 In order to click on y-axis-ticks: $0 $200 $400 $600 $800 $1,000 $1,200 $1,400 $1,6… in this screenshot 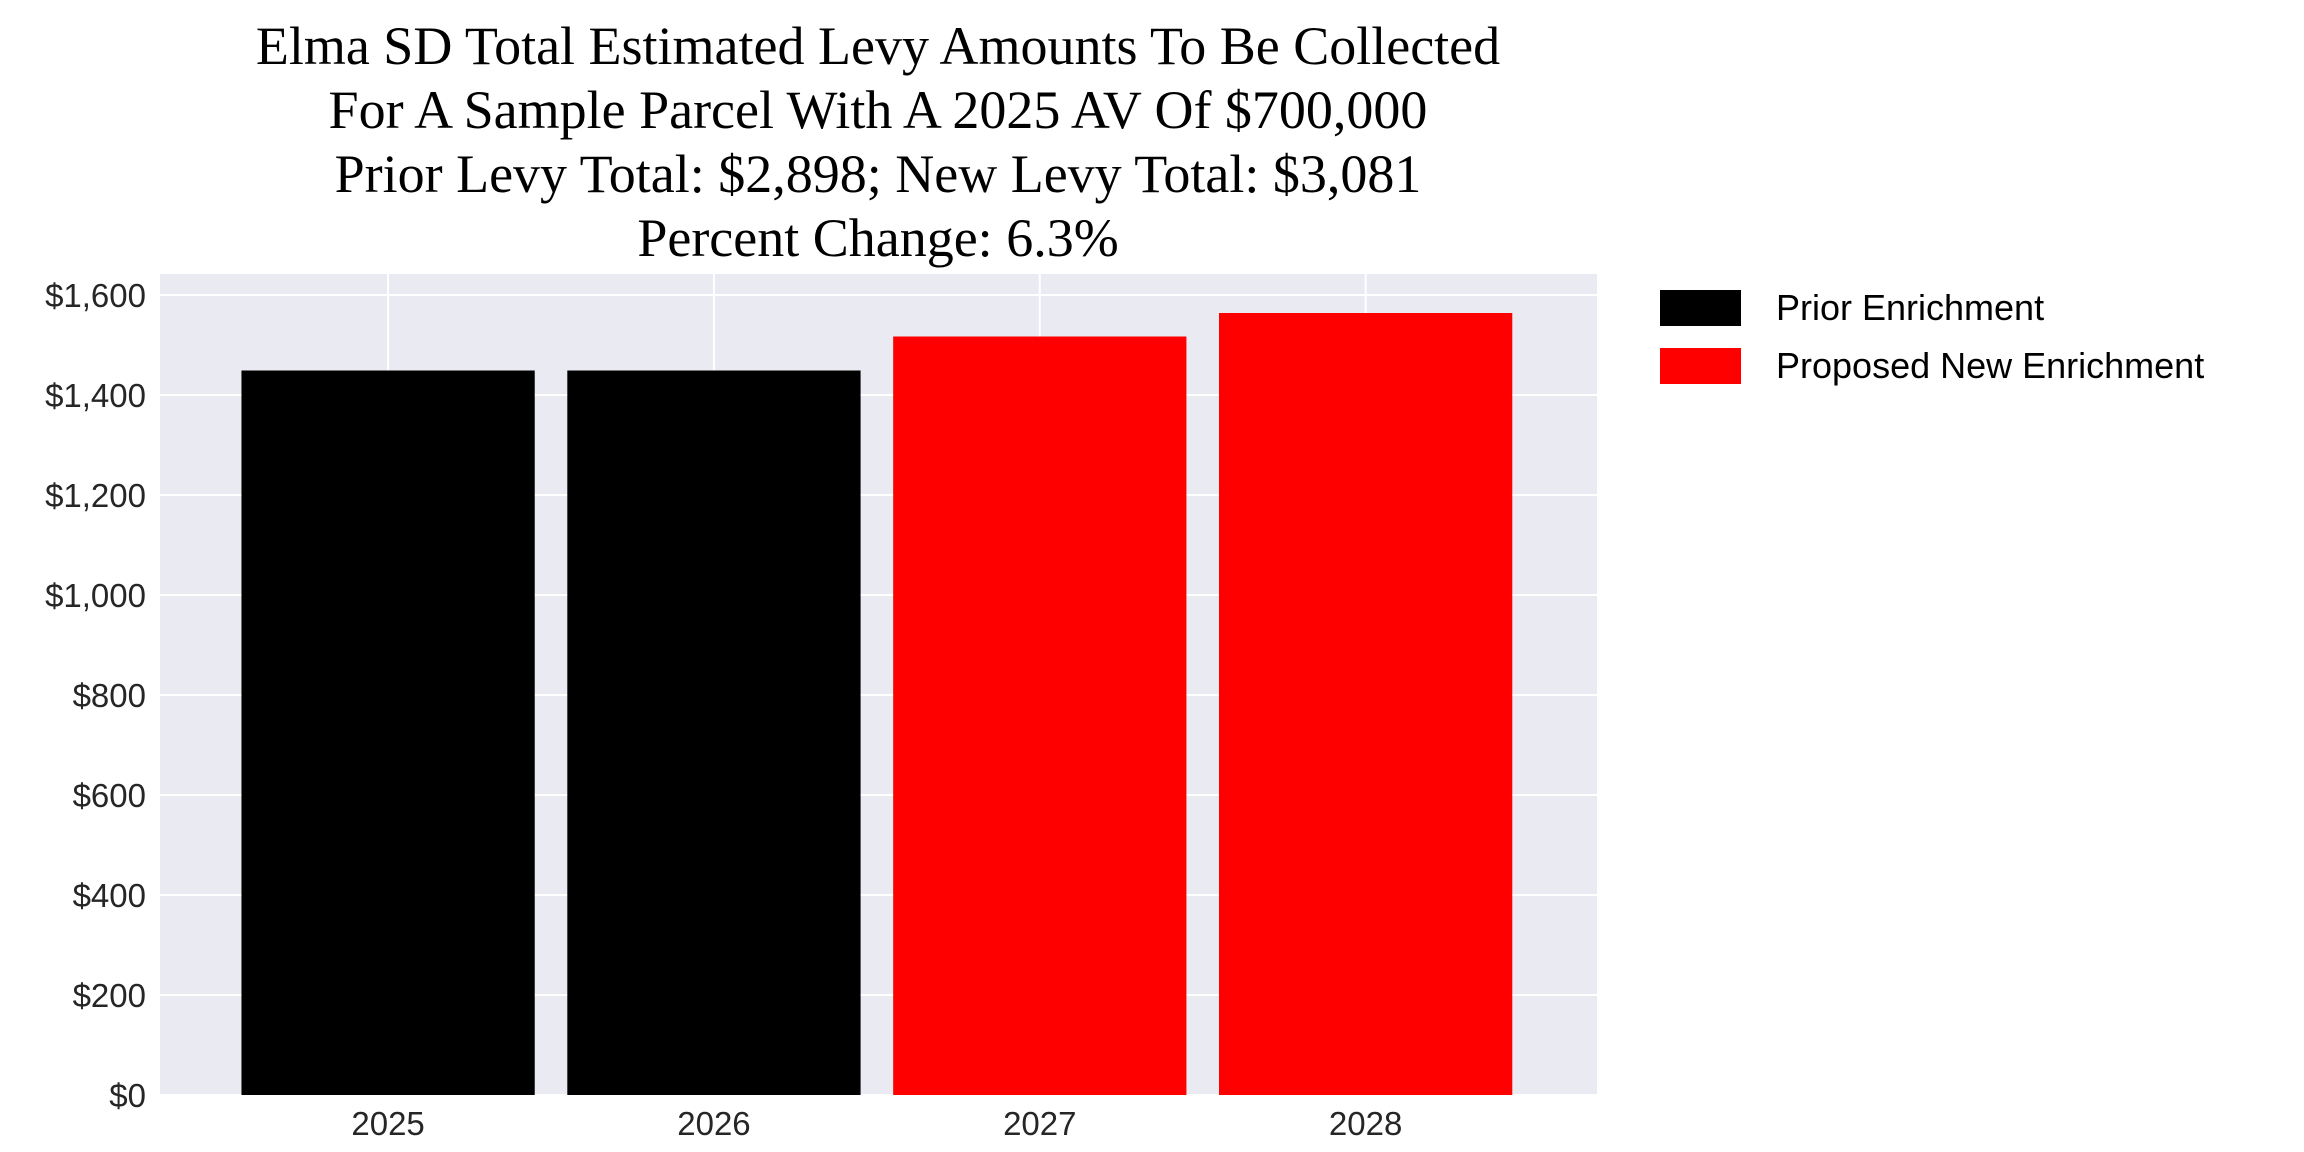, I will do `click(95, 695)`.